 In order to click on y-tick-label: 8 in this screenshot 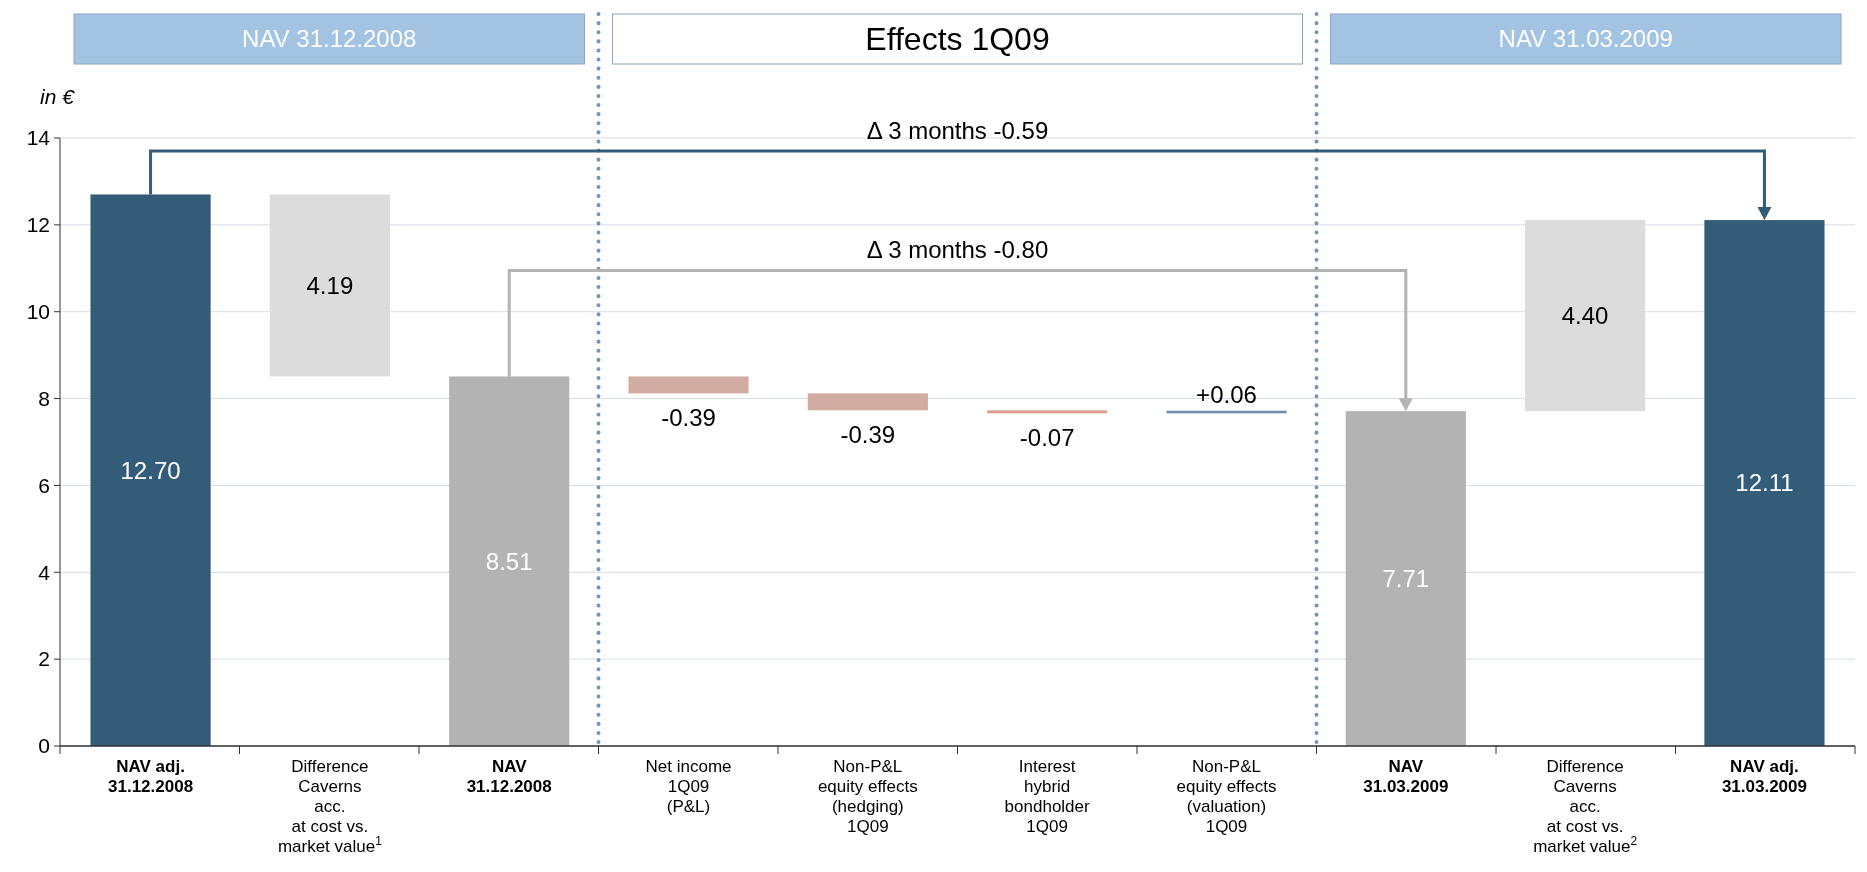, I will do `click(44, 398)`.